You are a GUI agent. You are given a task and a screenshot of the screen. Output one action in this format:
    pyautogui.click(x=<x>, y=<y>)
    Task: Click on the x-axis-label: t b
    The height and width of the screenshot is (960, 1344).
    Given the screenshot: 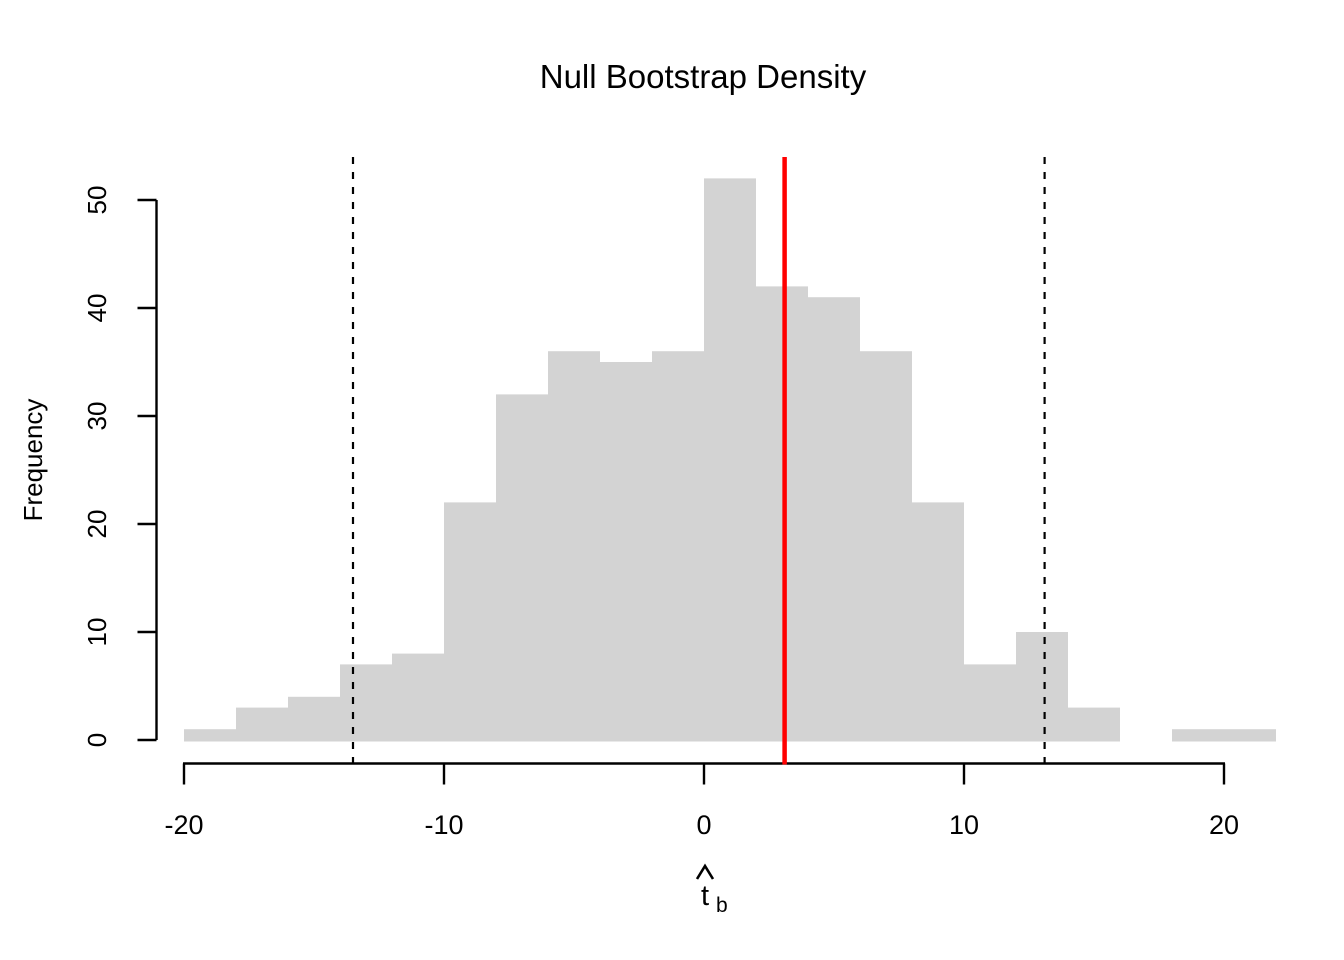 What is the action you would take?
    pyautogui.click(x=711, y=890)
    